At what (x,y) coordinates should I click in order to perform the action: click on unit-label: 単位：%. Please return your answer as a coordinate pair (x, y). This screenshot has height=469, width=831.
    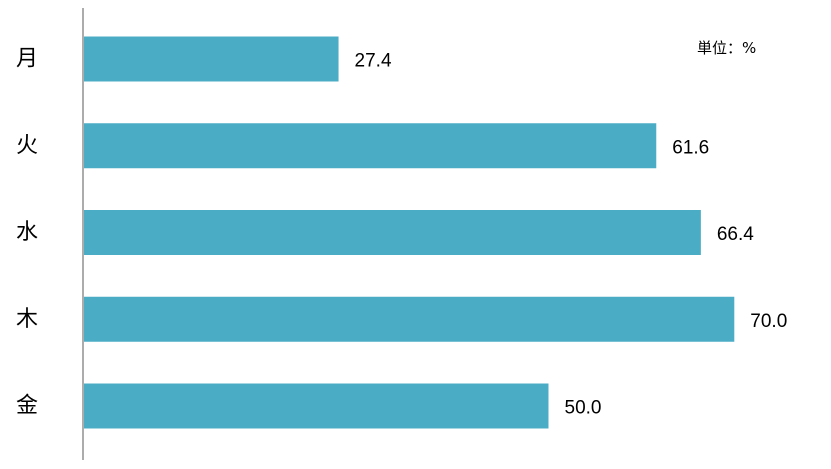
    Looking at the image, I should click on (726, 48).